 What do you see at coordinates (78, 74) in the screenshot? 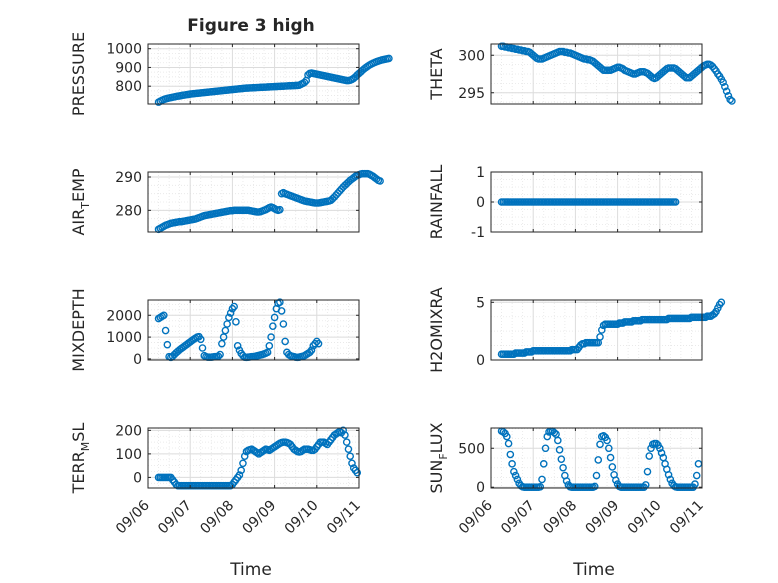
I see `y-axis-label: PRESSURE` at bounding box center [78, 74].